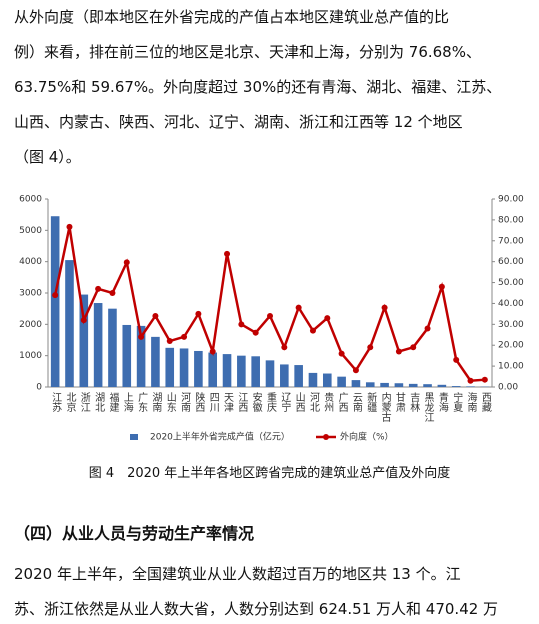  Describe the element at coordinates (142, 402) in the screenshot. I see `x-tick-label: 广东` at that location.